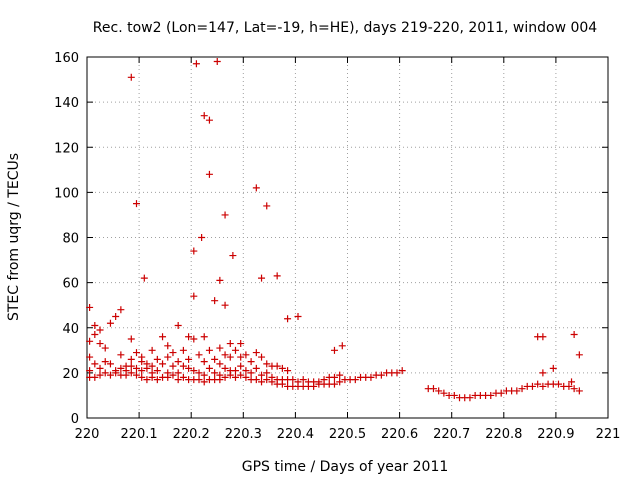 This screenshot has height=480, width=640. Describe the element at coordinates (347, 434) in the screenshot. I see `x-tick-label: 220.5` at that location.